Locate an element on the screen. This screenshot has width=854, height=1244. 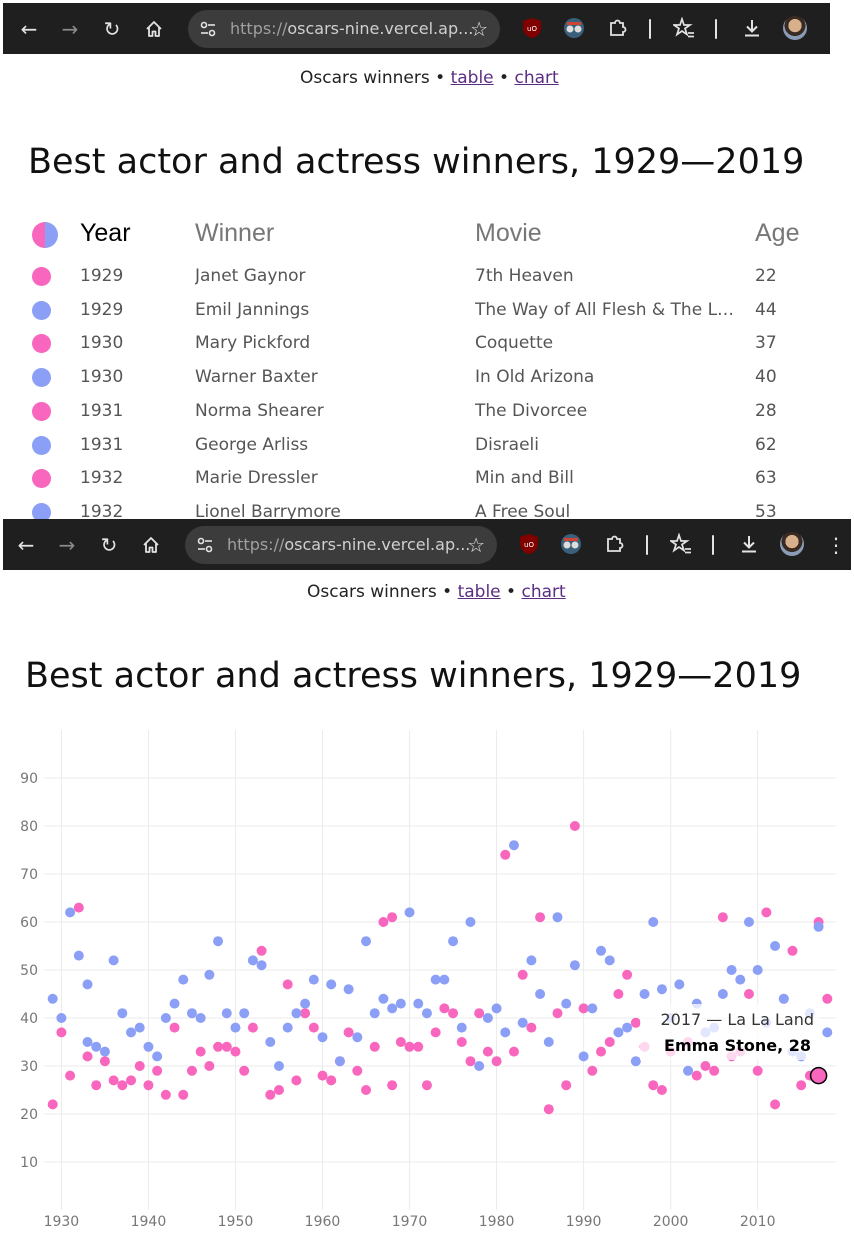
tooltip-winner: Emma Stone, 28 is located at coordinates (737, 1045).